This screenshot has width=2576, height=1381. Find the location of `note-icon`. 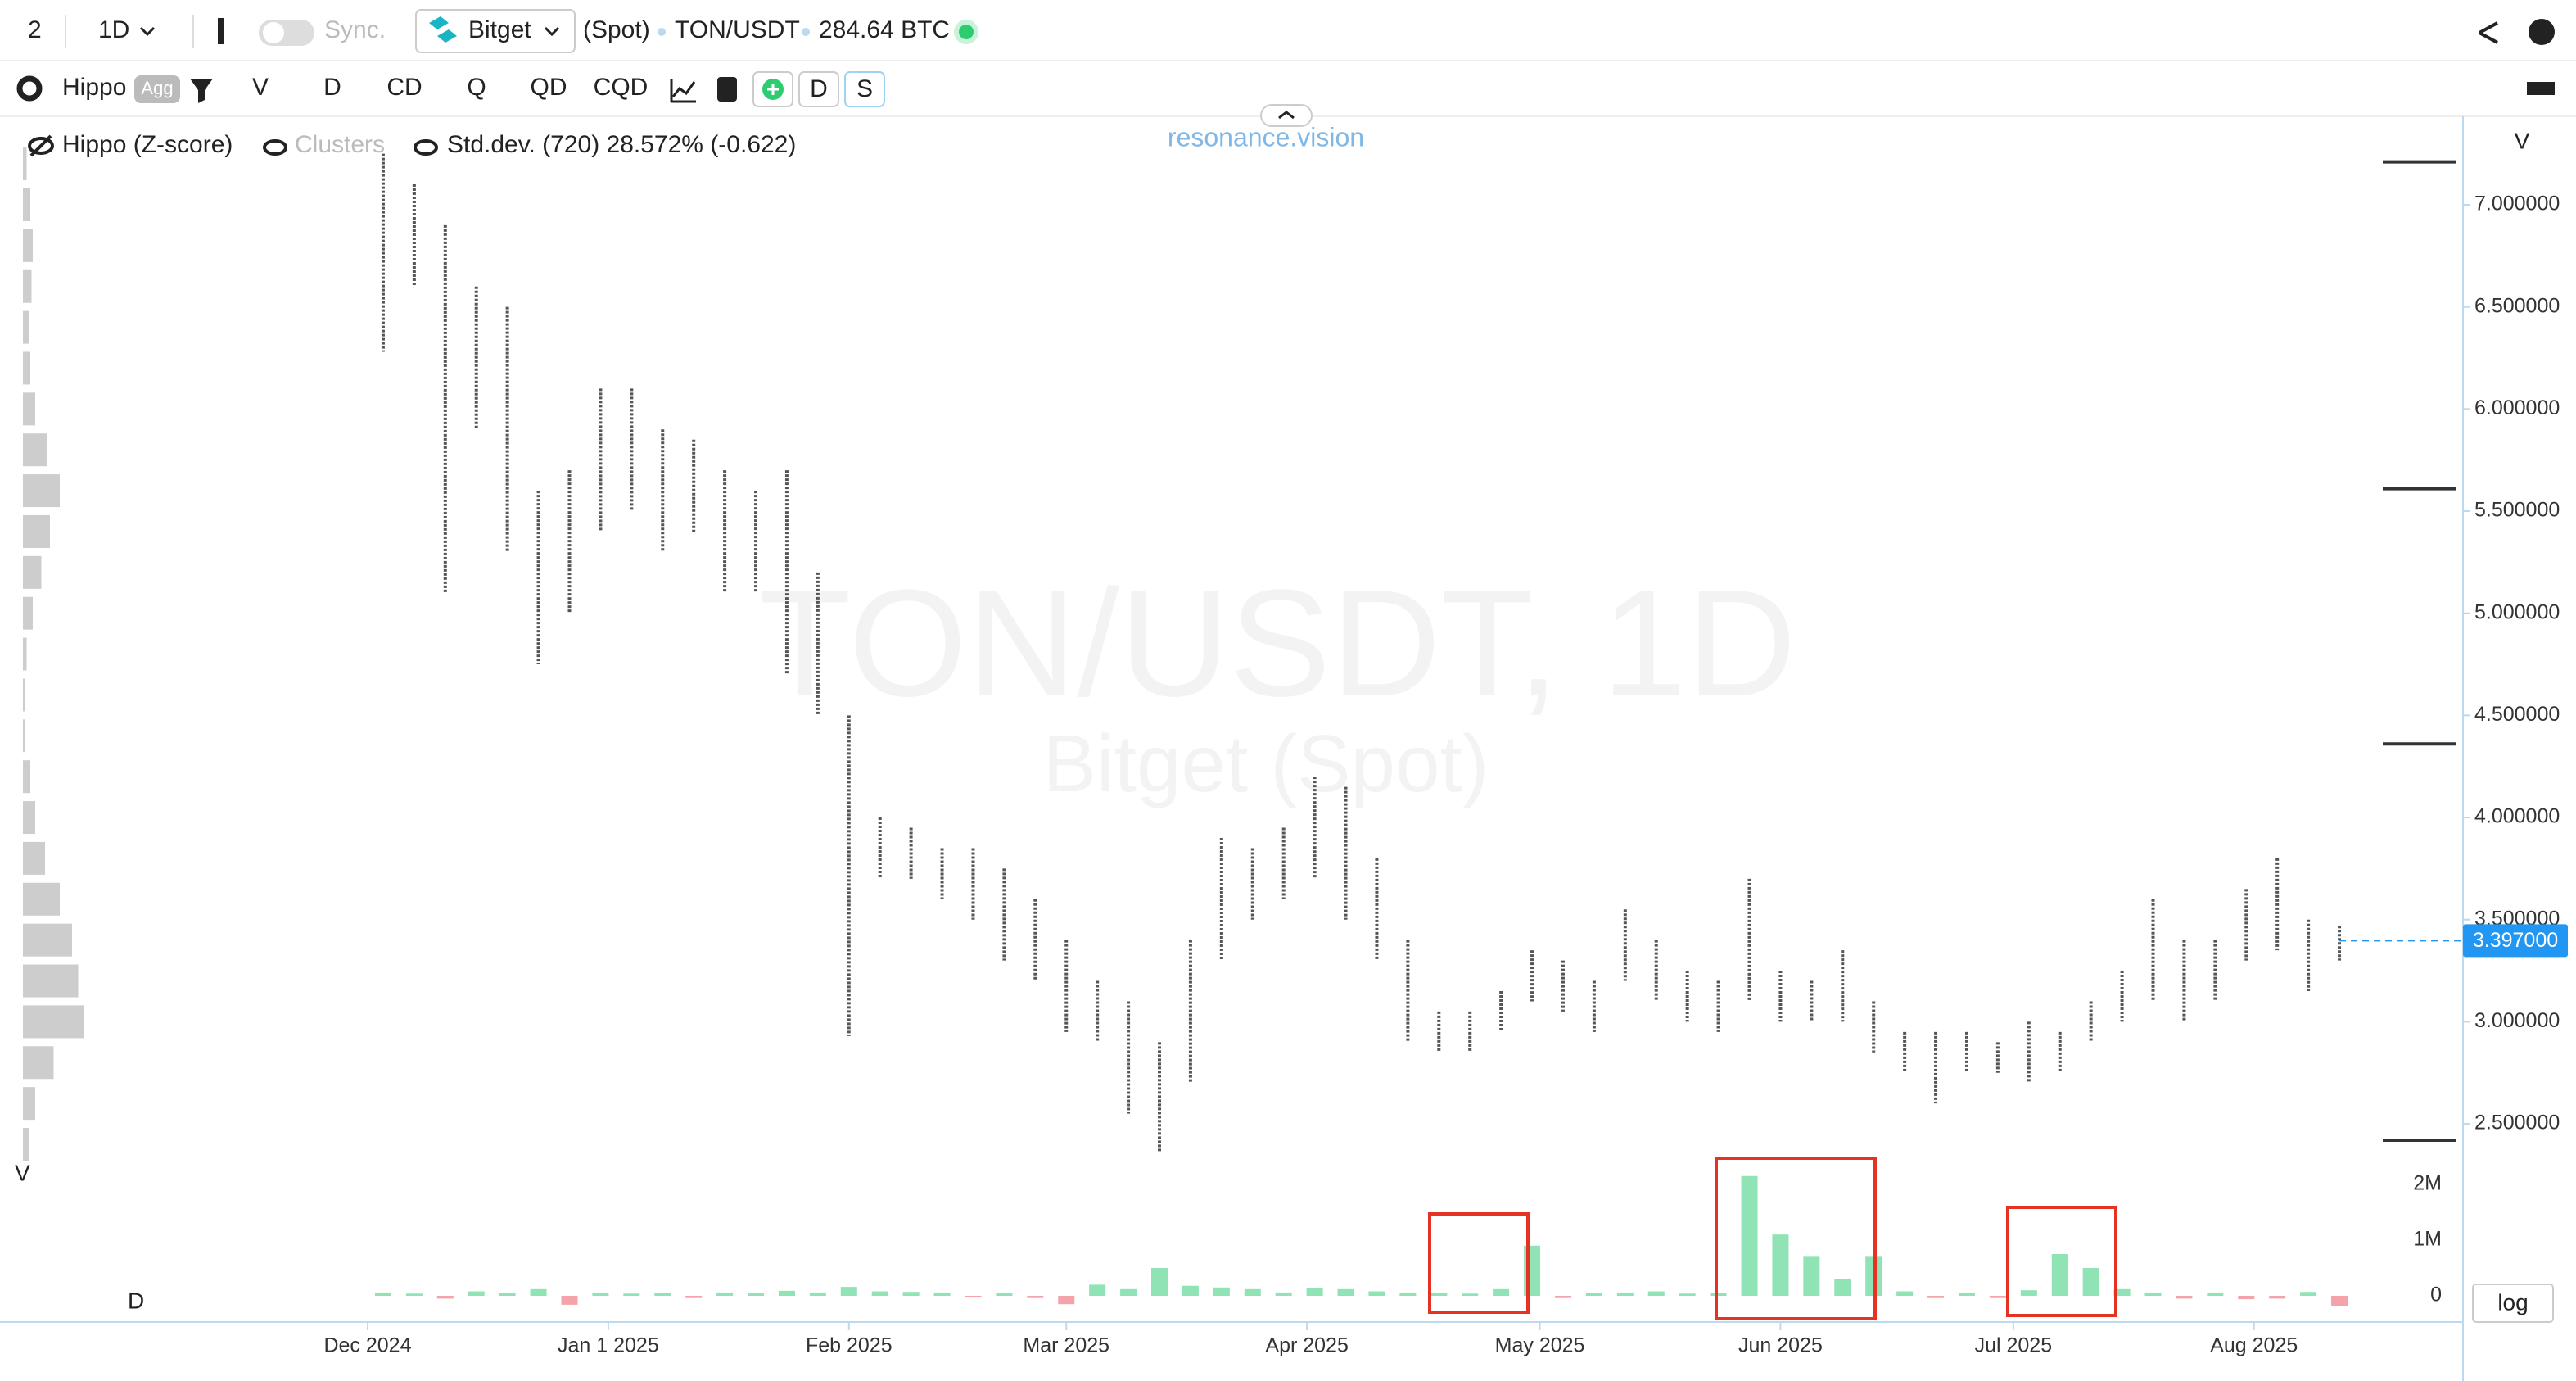

note-icon is located at coordinates (727, 89).